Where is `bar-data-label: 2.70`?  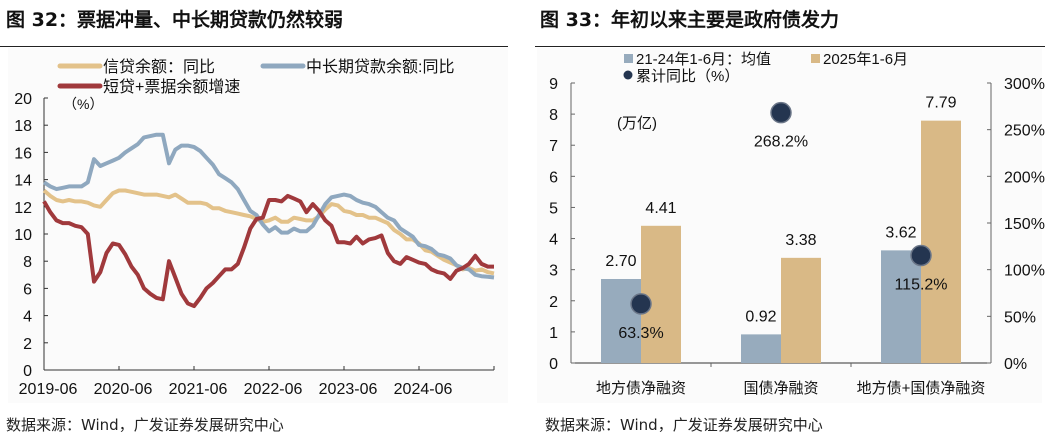 bar-data-label: 2.70 is located at coordinates (620, 261).